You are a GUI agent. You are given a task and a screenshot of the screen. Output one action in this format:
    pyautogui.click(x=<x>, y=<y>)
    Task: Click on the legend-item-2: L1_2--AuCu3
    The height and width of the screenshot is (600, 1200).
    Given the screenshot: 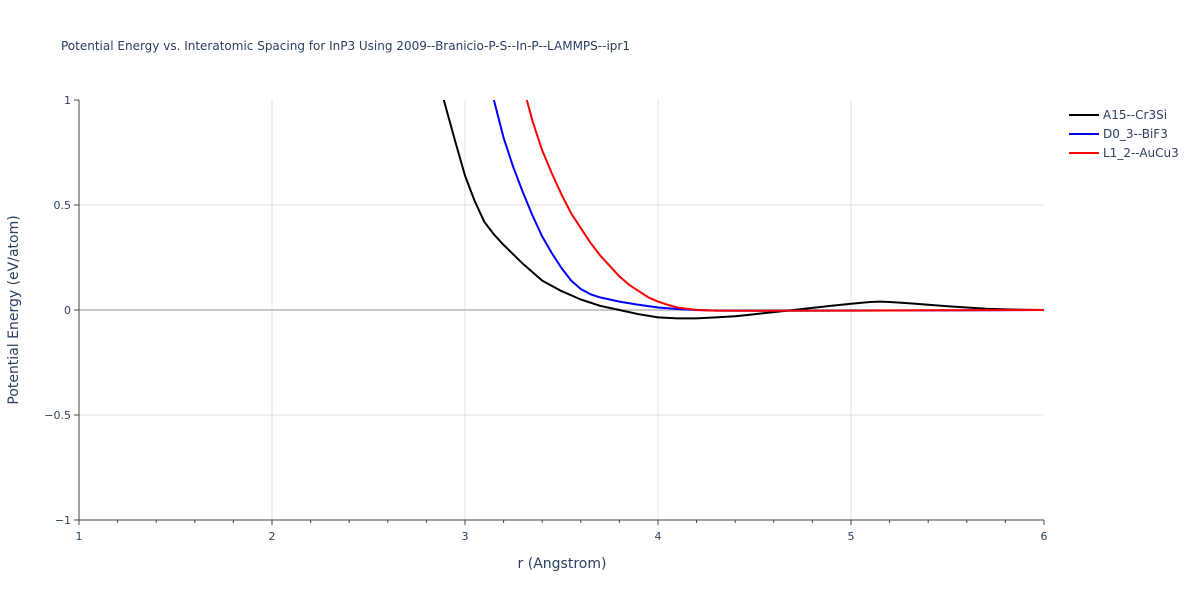 What is the action you would take?
    pyautogui.click(x=1124, y=153)
    